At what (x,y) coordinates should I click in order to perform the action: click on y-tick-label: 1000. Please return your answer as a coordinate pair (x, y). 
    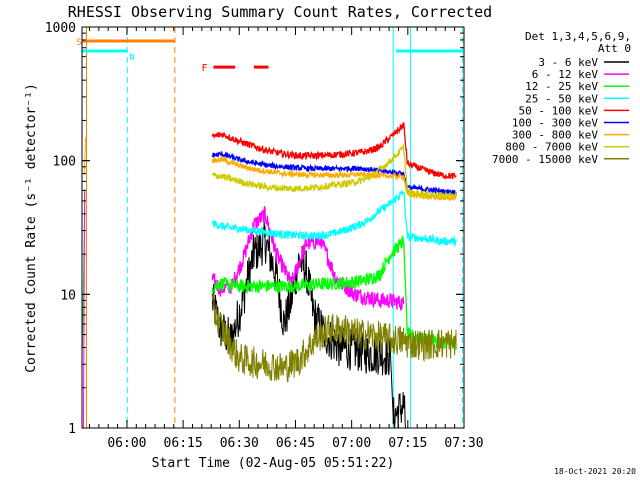
    Looking at the image, I should click on (60, 28).